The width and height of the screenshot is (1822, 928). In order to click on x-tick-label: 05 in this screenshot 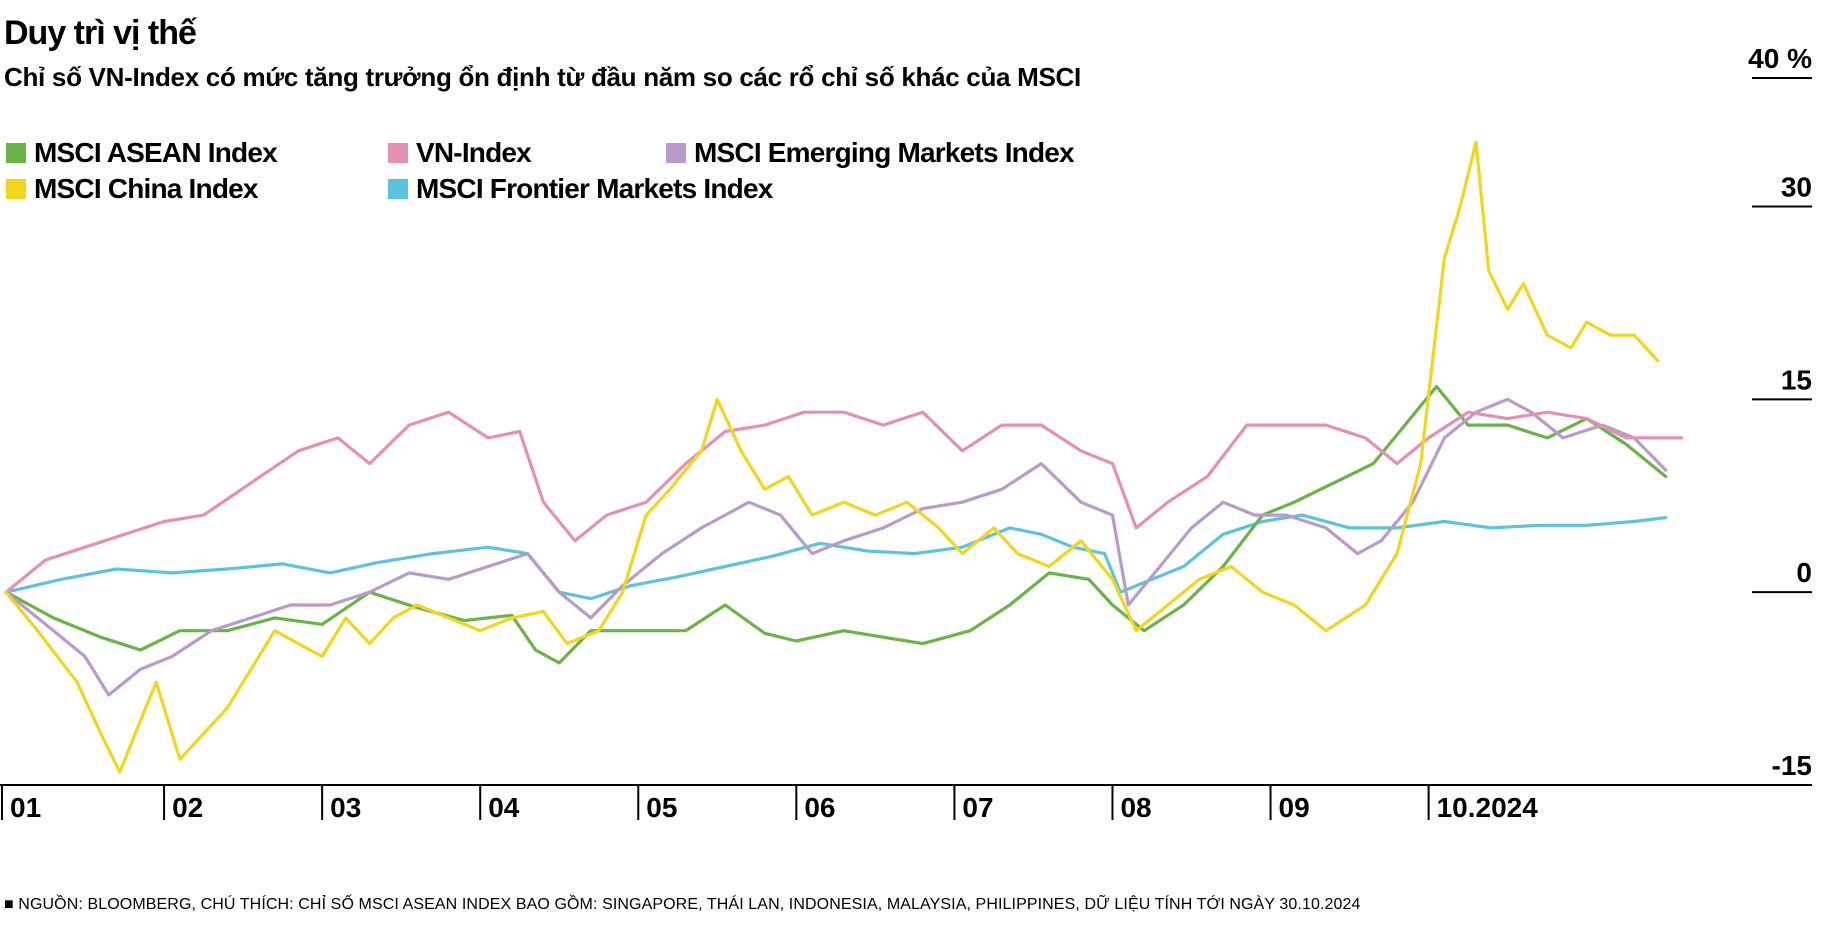, I will do `click(661, 807)`.